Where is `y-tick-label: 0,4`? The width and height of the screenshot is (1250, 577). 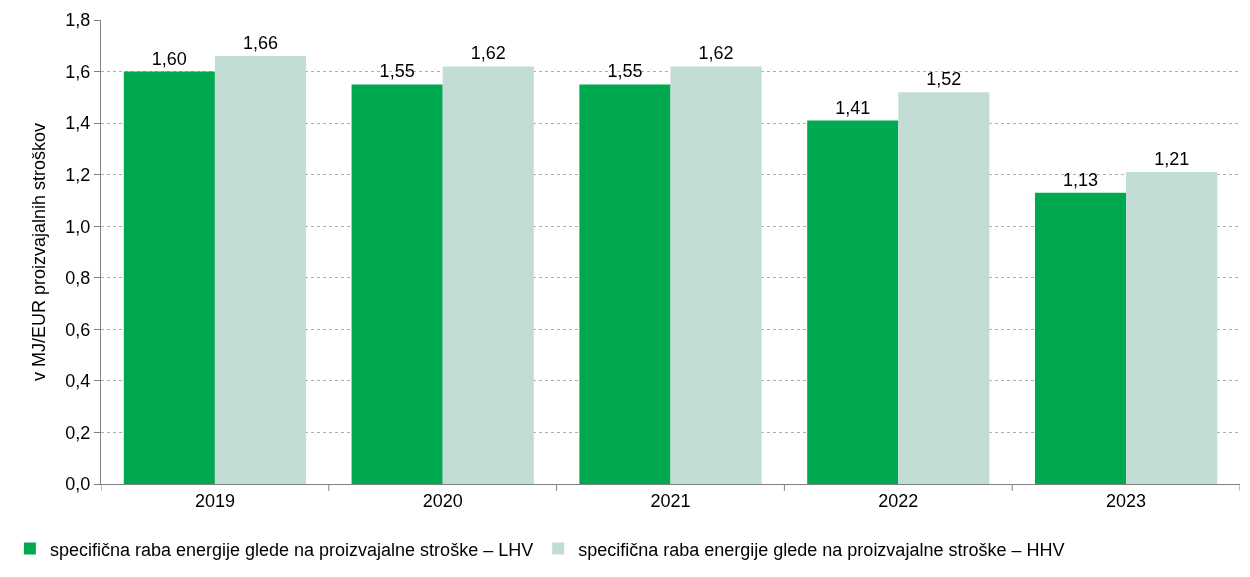 y-tick-label: 0,4 is located at coordinates (78, 381).